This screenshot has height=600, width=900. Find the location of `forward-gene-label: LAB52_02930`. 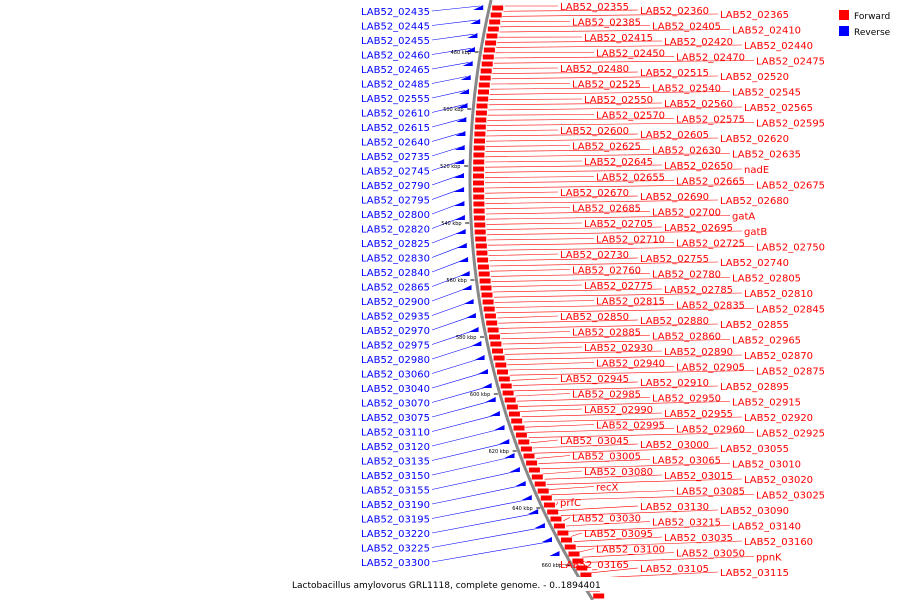

forward-gene-label: LAB52_02930 is located at coordinates (618, 348).